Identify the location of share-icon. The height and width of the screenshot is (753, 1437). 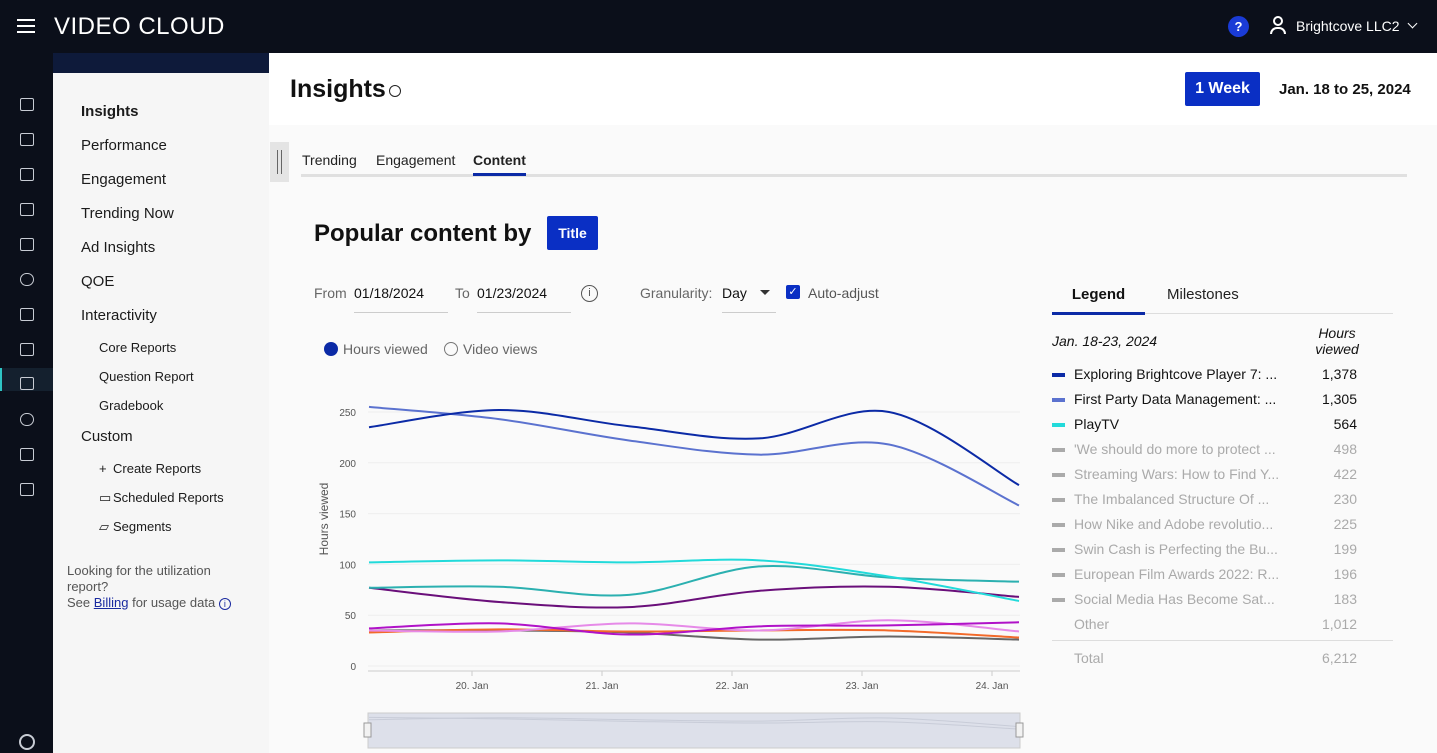
(27, 315).